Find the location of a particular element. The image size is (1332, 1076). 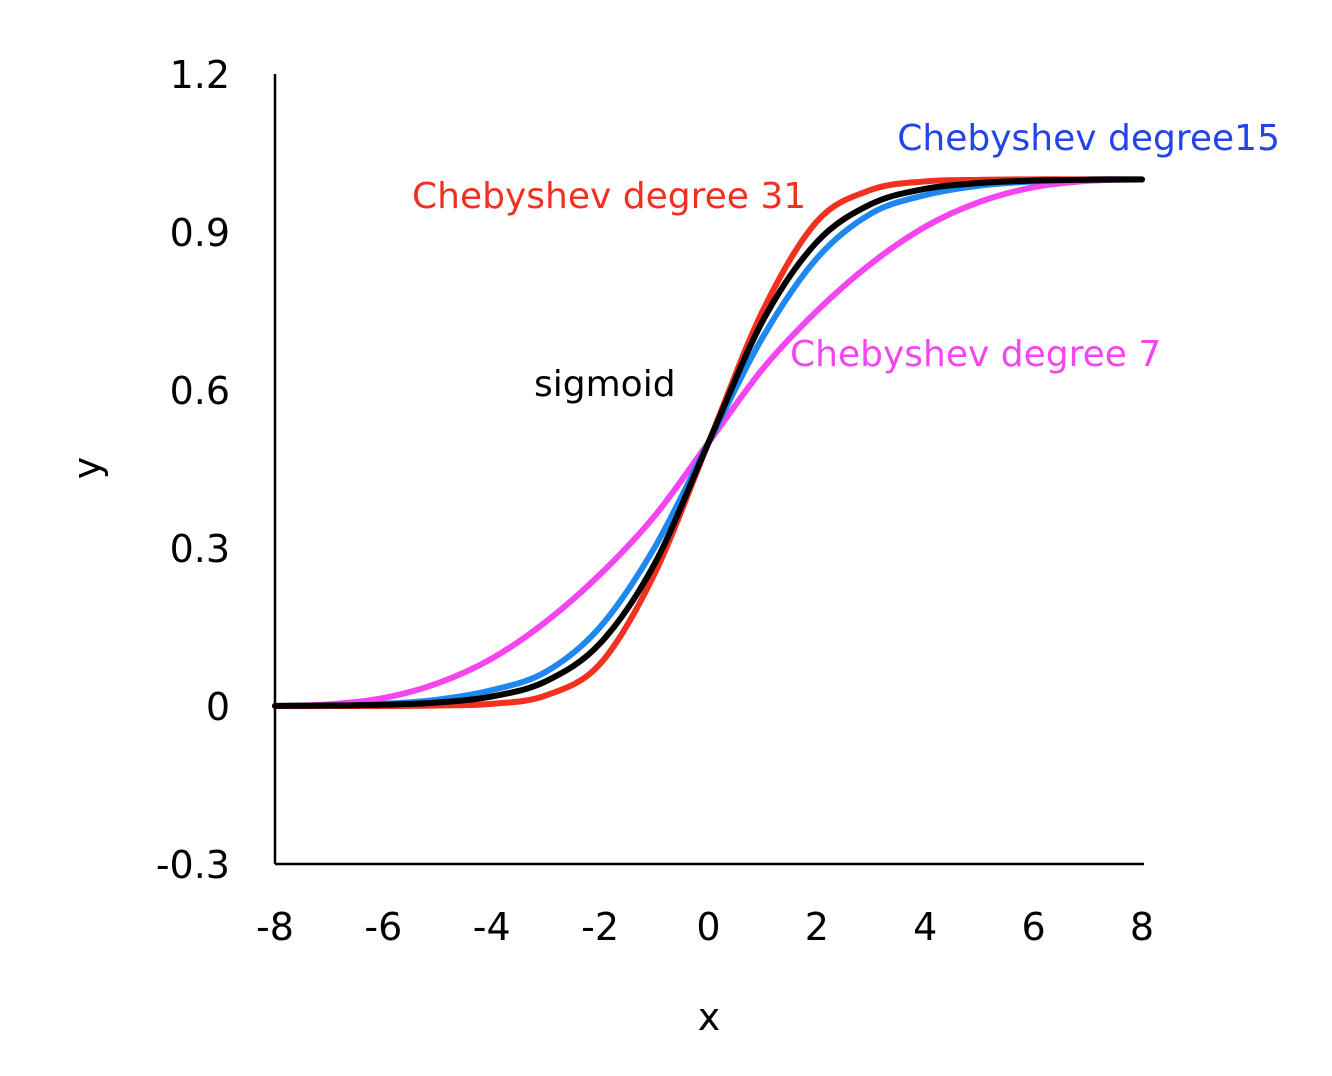

y-tick-label: 0.3 is located at coordinates (200, 549).